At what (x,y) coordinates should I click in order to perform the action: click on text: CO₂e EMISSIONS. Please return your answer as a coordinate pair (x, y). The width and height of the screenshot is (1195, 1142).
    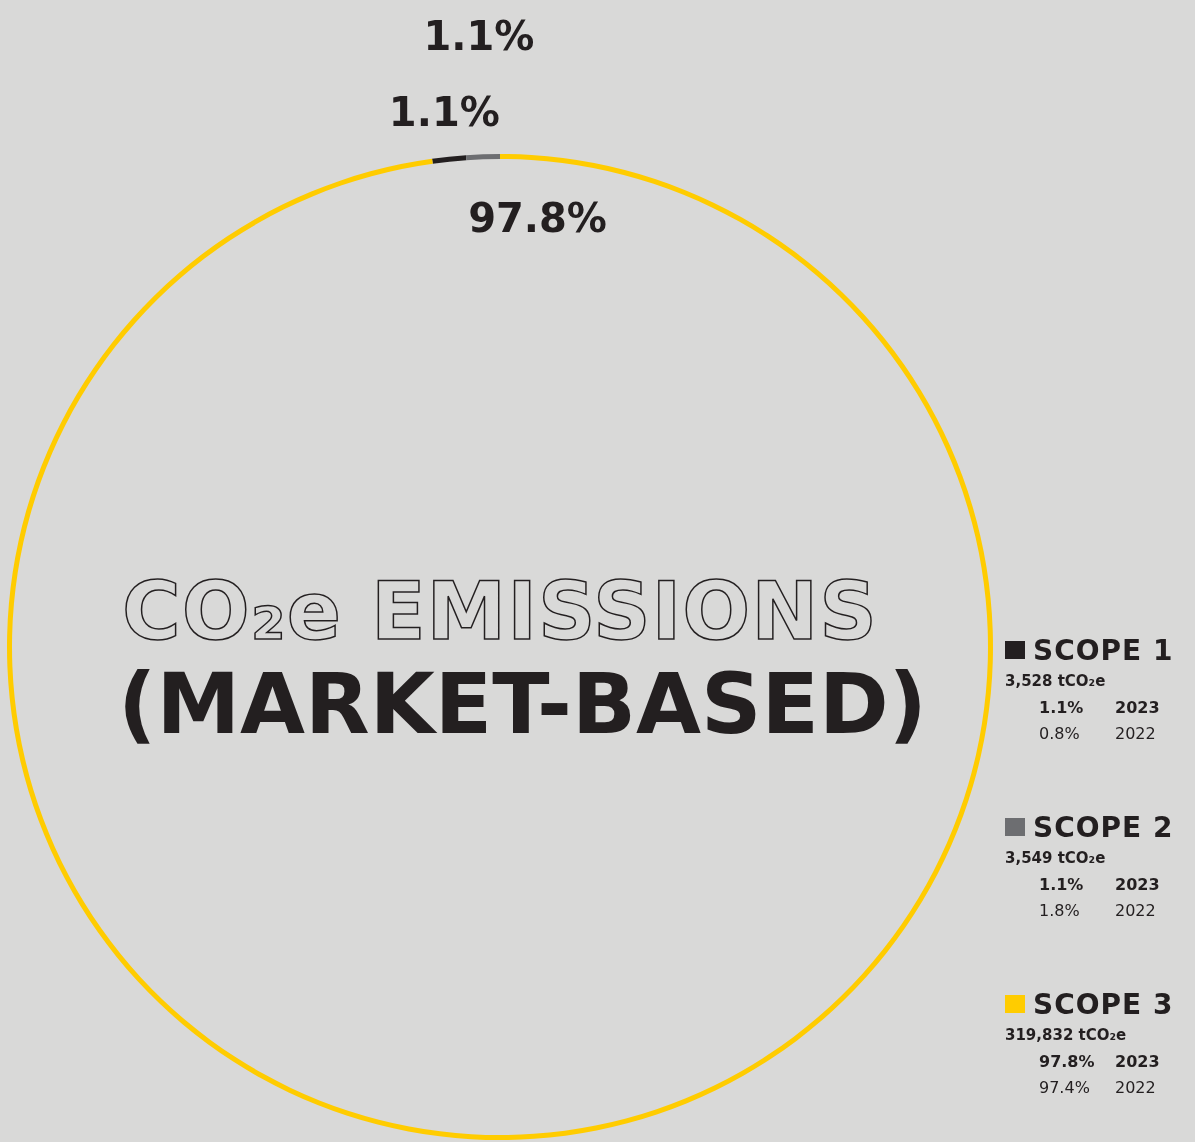
    Looking at the image, I should click on (500, 611).